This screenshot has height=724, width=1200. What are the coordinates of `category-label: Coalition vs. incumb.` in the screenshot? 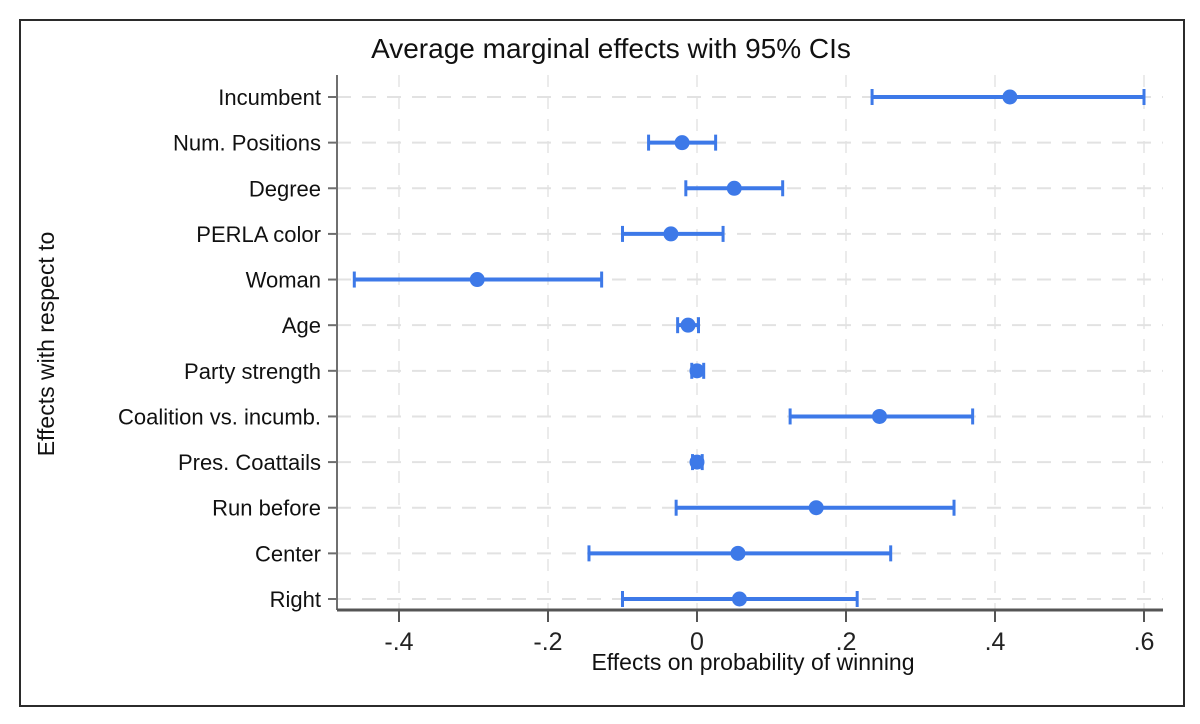 It's located at (219, 416).